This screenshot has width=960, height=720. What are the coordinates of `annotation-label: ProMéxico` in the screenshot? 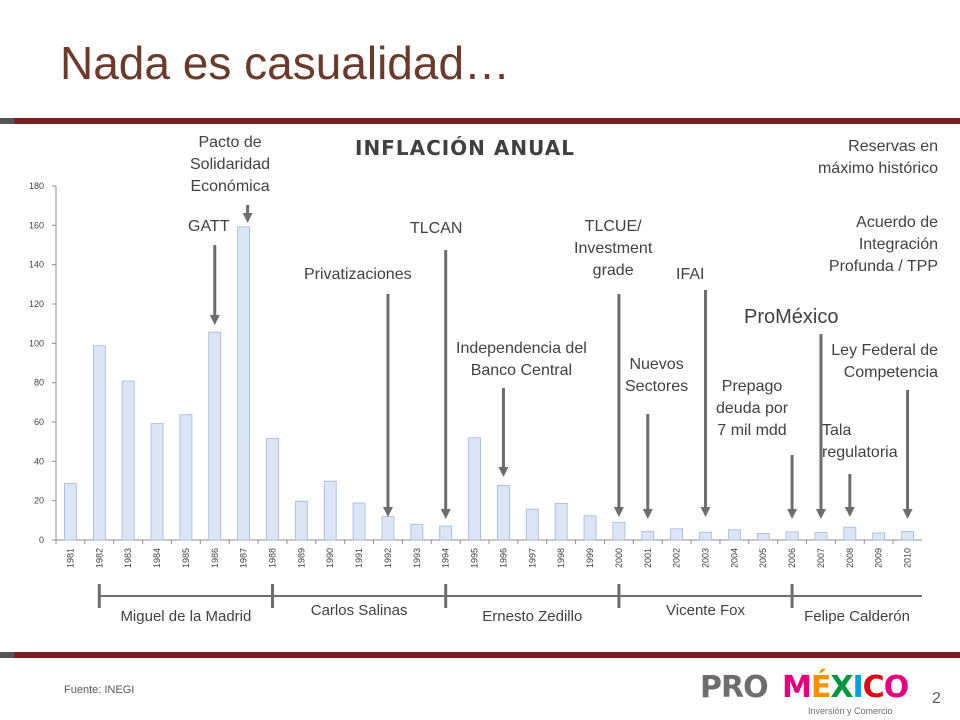 It's located at (791, 317).